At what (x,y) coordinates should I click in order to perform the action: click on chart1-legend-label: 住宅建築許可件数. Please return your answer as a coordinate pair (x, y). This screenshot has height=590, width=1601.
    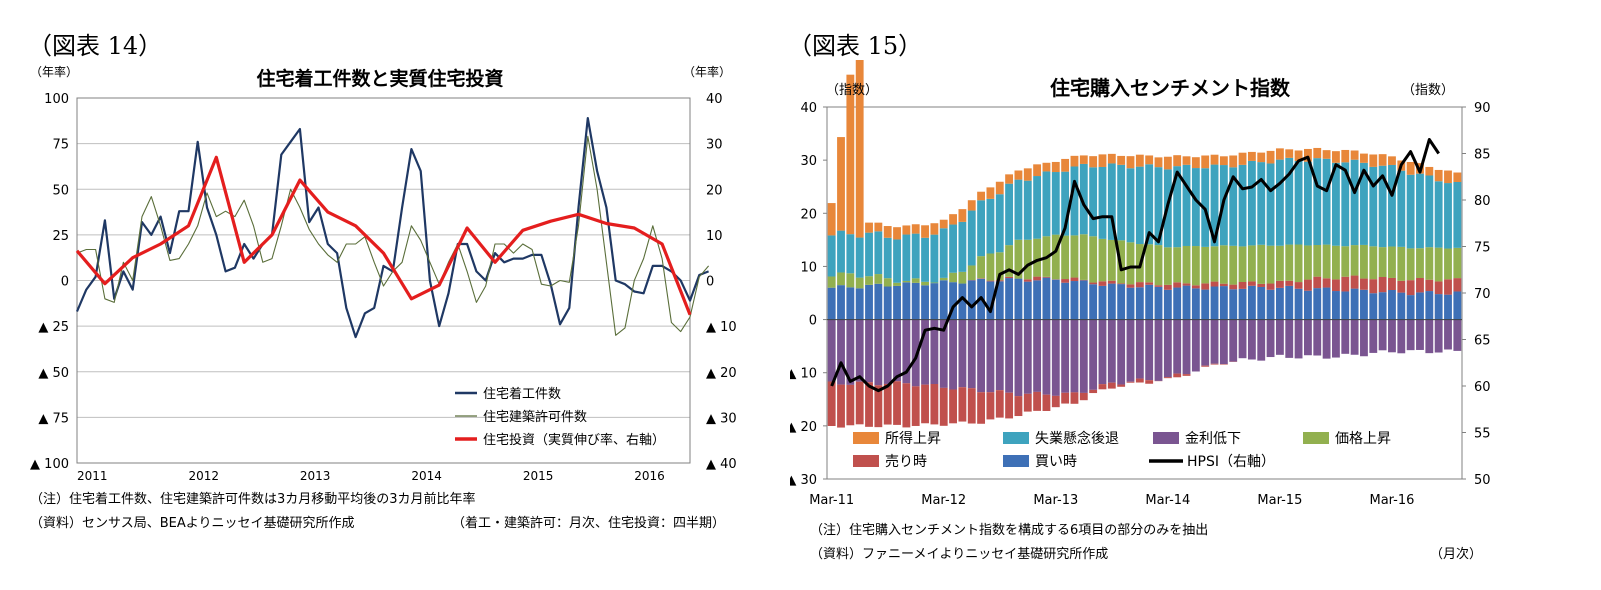
    Looking at the image, I should click on (535, 417).